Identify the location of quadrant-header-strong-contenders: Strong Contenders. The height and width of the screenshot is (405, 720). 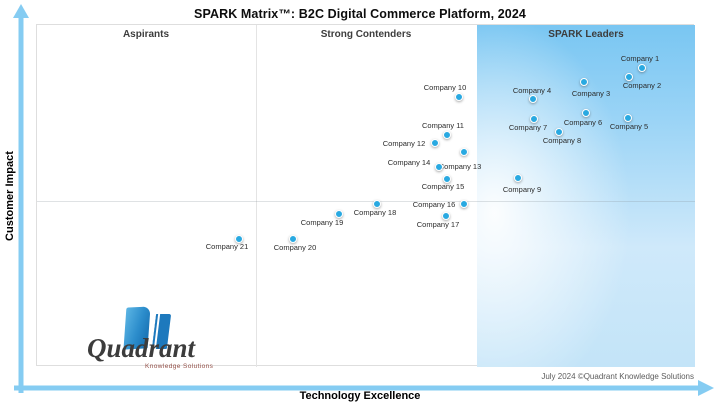
(366, 34).